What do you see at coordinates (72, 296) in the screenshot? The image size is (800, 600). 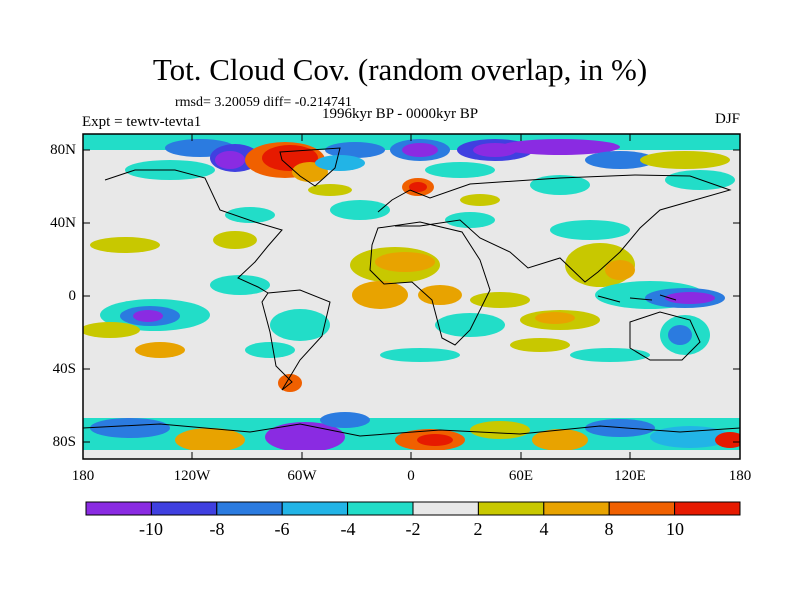 I see `lat-label-0: 0` at bounding box center [72, 296].